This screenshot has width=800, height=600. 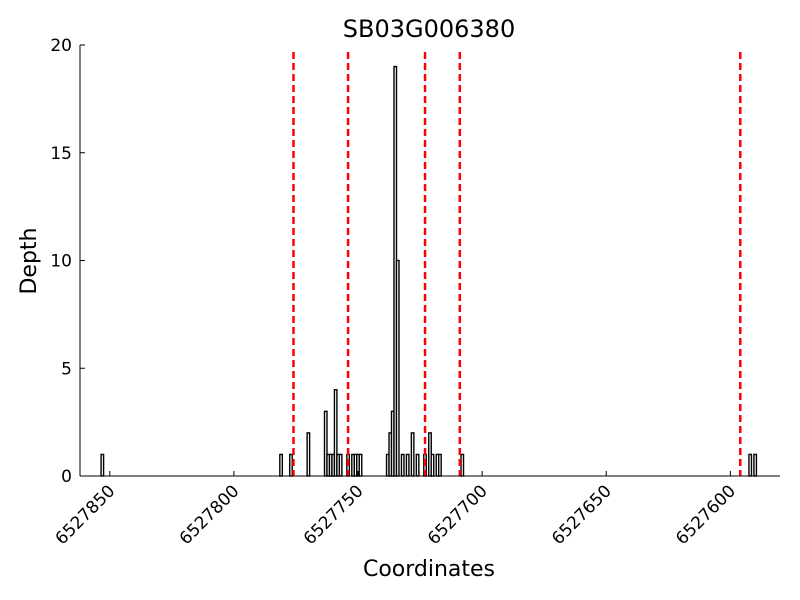 I want to click on x-tick-label: 6527600, so click(x=706, y=515).